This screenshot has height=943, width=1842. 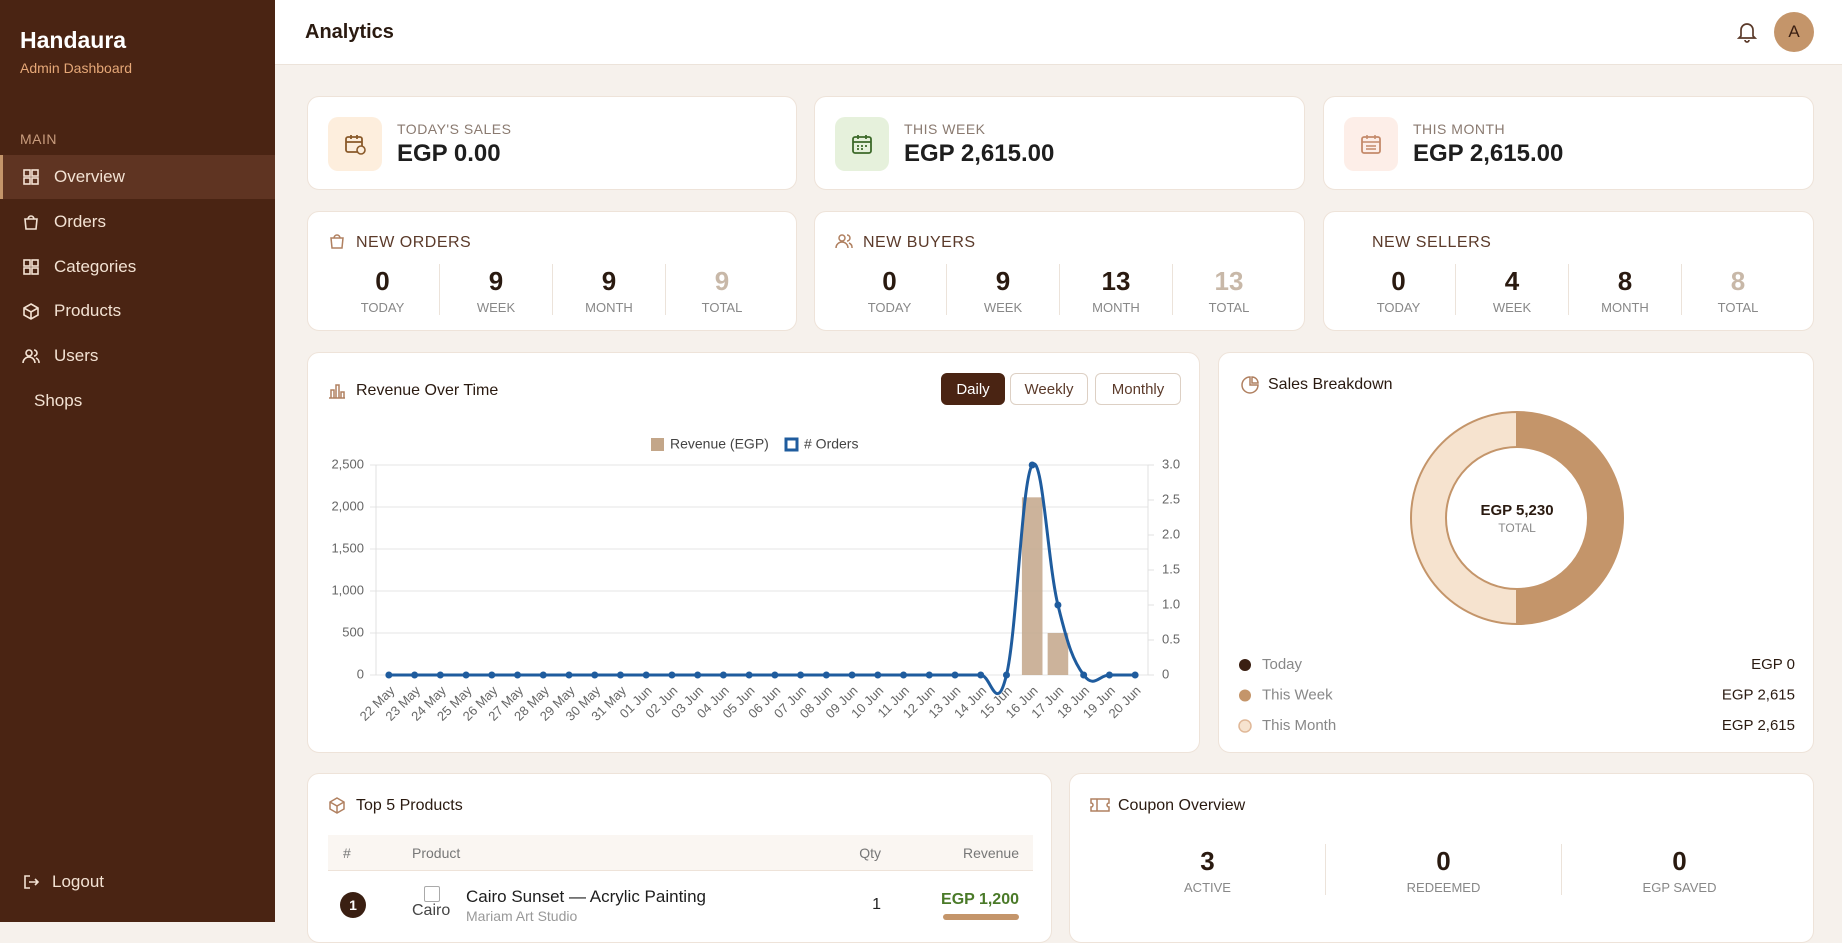 What do you see at coordinates (1245, 726) in the screenshot?
I see `legend-dot` at bounding box center [1245, 726].